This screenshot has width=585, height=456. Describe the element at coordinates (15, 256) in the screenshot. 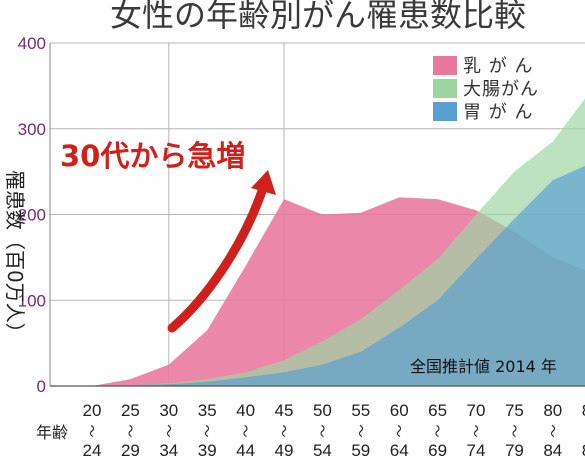

I see `y-axis-label: 罹患数（百0万人）` at that location.